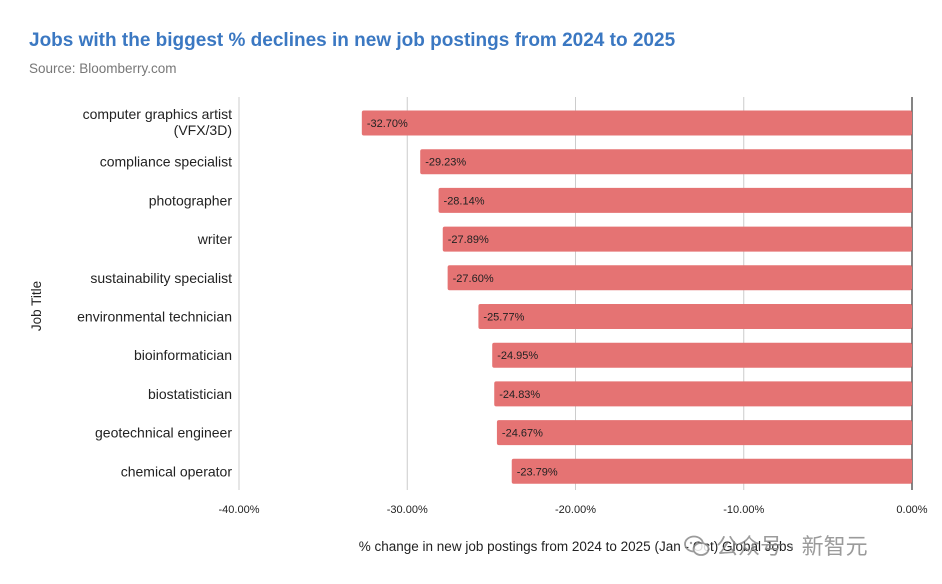  Describe the element at coordinates (177, 471) in the screenshot. I see `category-label: chemical operator` at that location.